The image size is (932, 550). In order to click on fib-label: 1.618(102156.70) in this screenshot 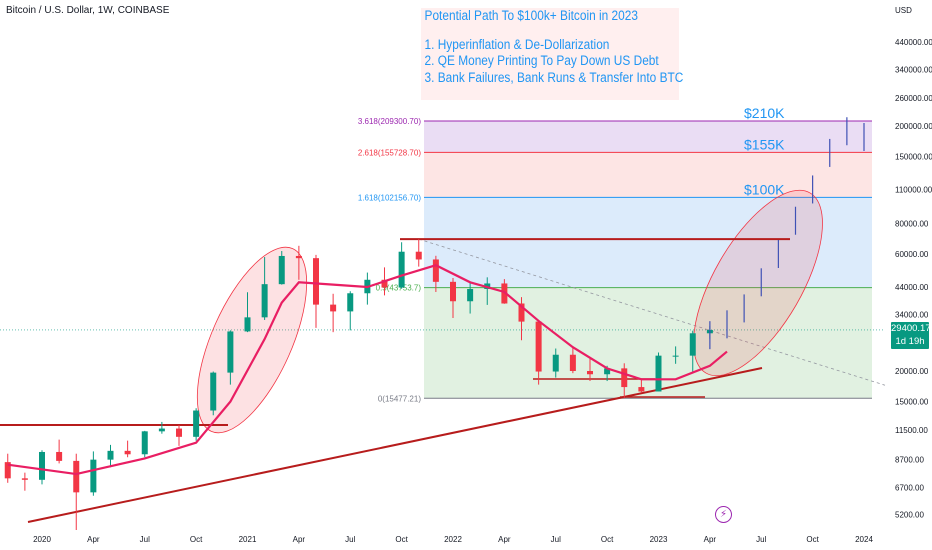, I will do `click(390, 197)`.